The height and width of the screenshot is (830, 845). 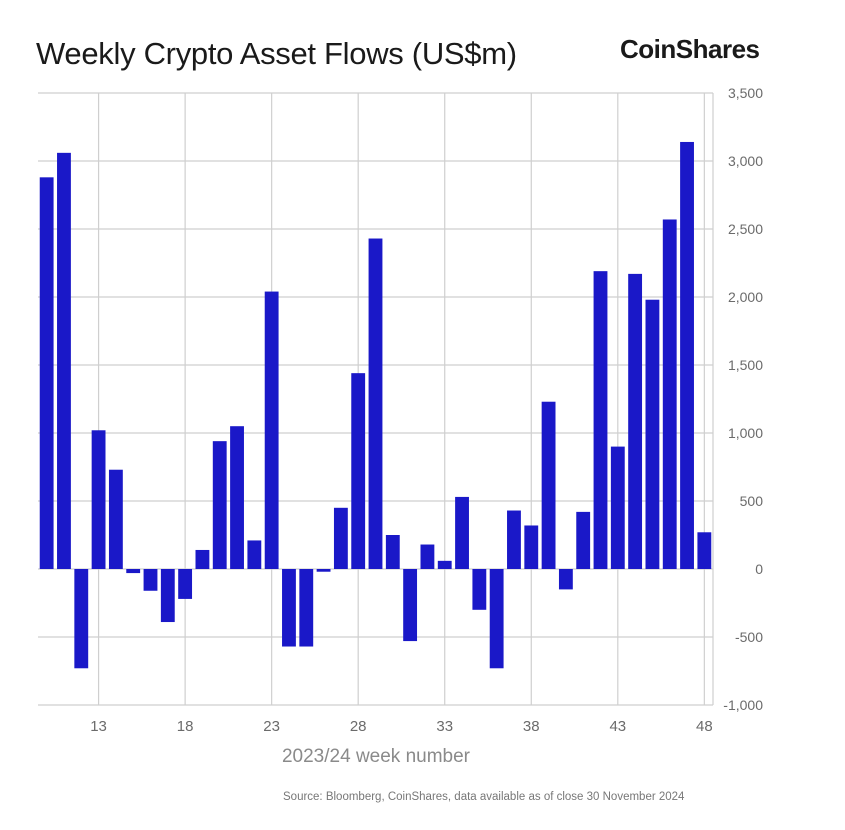 I want to click on y-tick-label: 0, so click(x=759, y=569).